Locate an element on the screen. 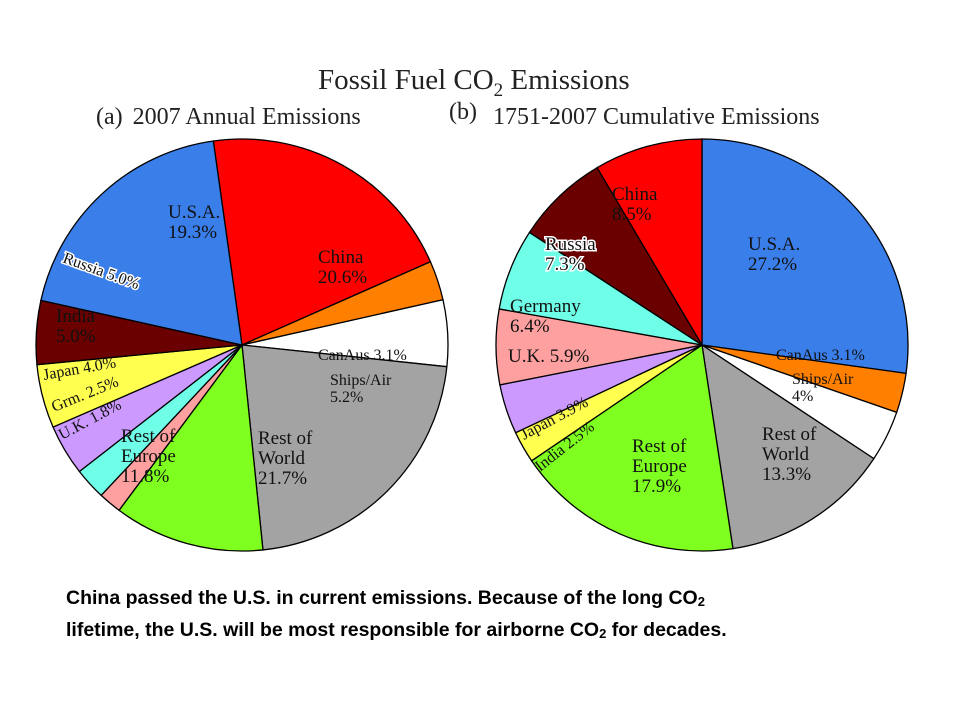  panel-b-title: 1751-2007 Cumulative Emissions is located at coordinates (656, 117).